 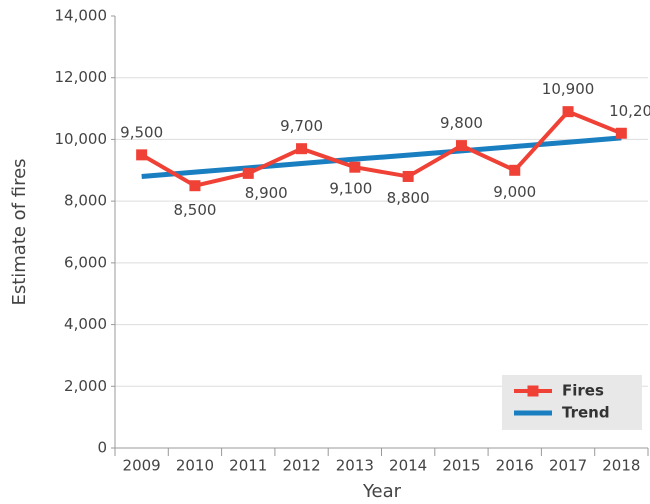 What do you see at coordinates (85, 324) in the screenshot?
I see `y-tick-label: 4,000` at bounding box center [85, 324].